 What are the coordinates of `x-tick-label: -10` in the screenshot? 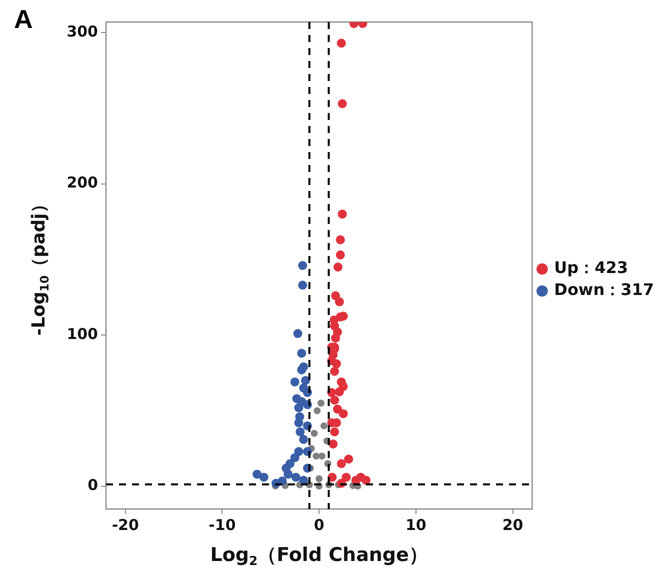 It's located at (222, 525).